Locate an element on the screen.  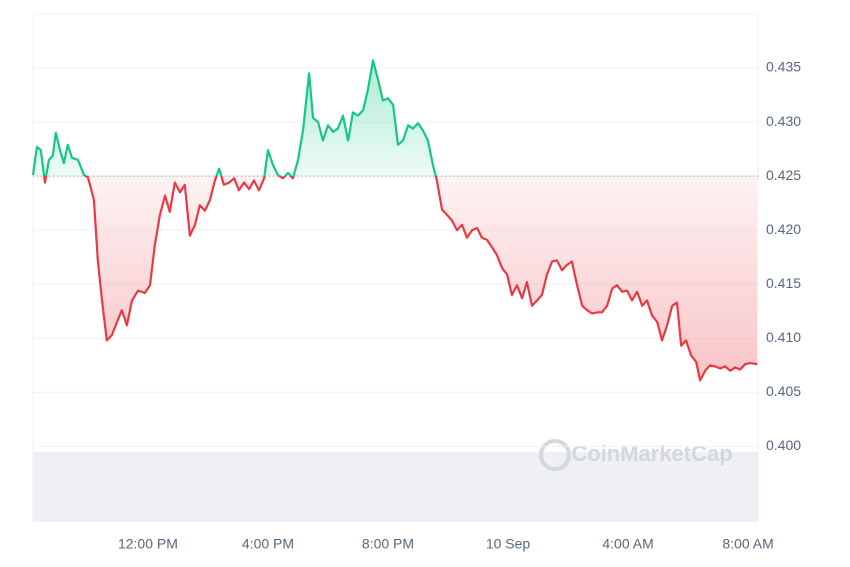
y-tick-label: 0.410 is located at coordinates (783, 337).